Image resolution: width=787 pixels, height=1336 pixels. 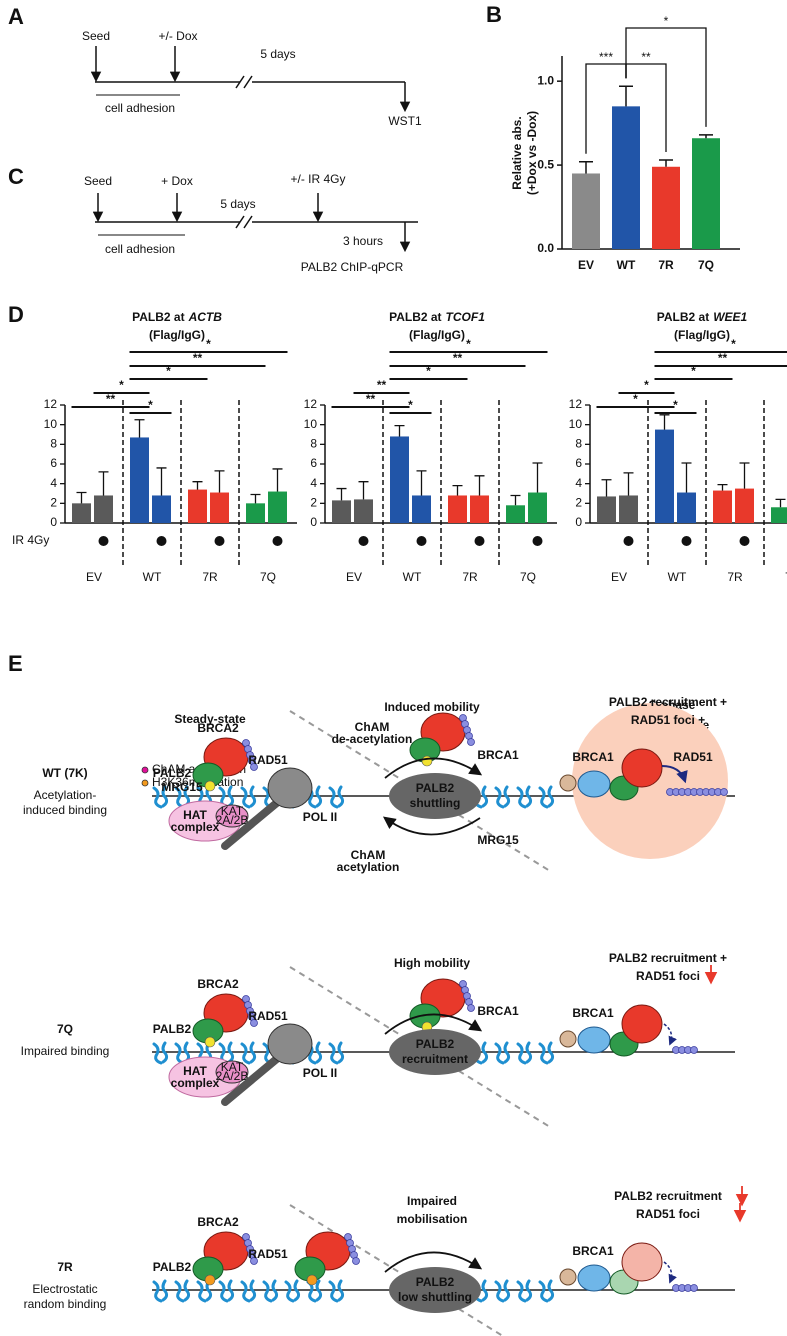 I want to click on protein-label: POL II, so click(x=320, y=817).